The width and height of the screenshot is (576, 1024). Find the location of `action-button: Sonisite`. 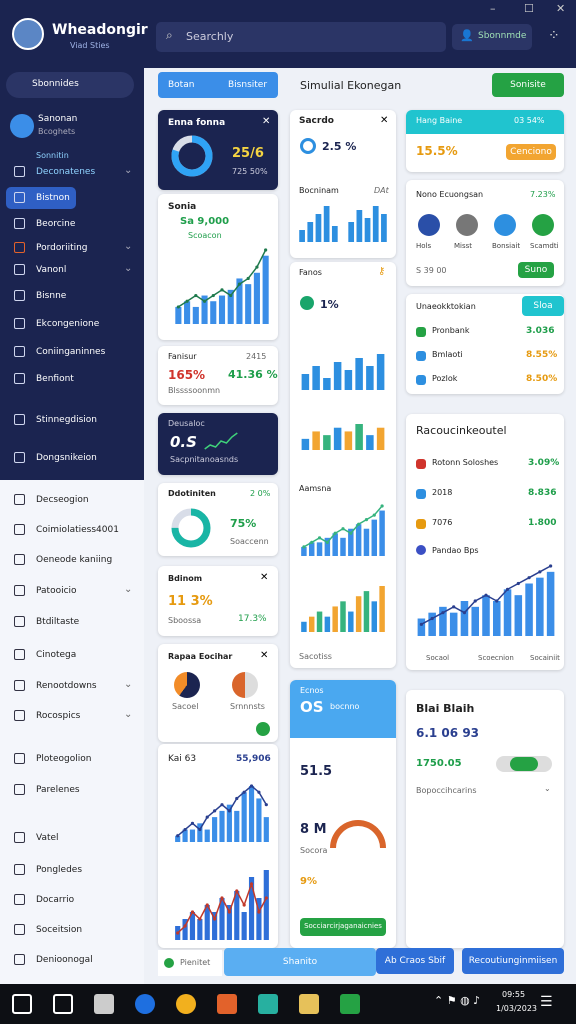

action-button: Sonisite is located at coordinates (528, 85).